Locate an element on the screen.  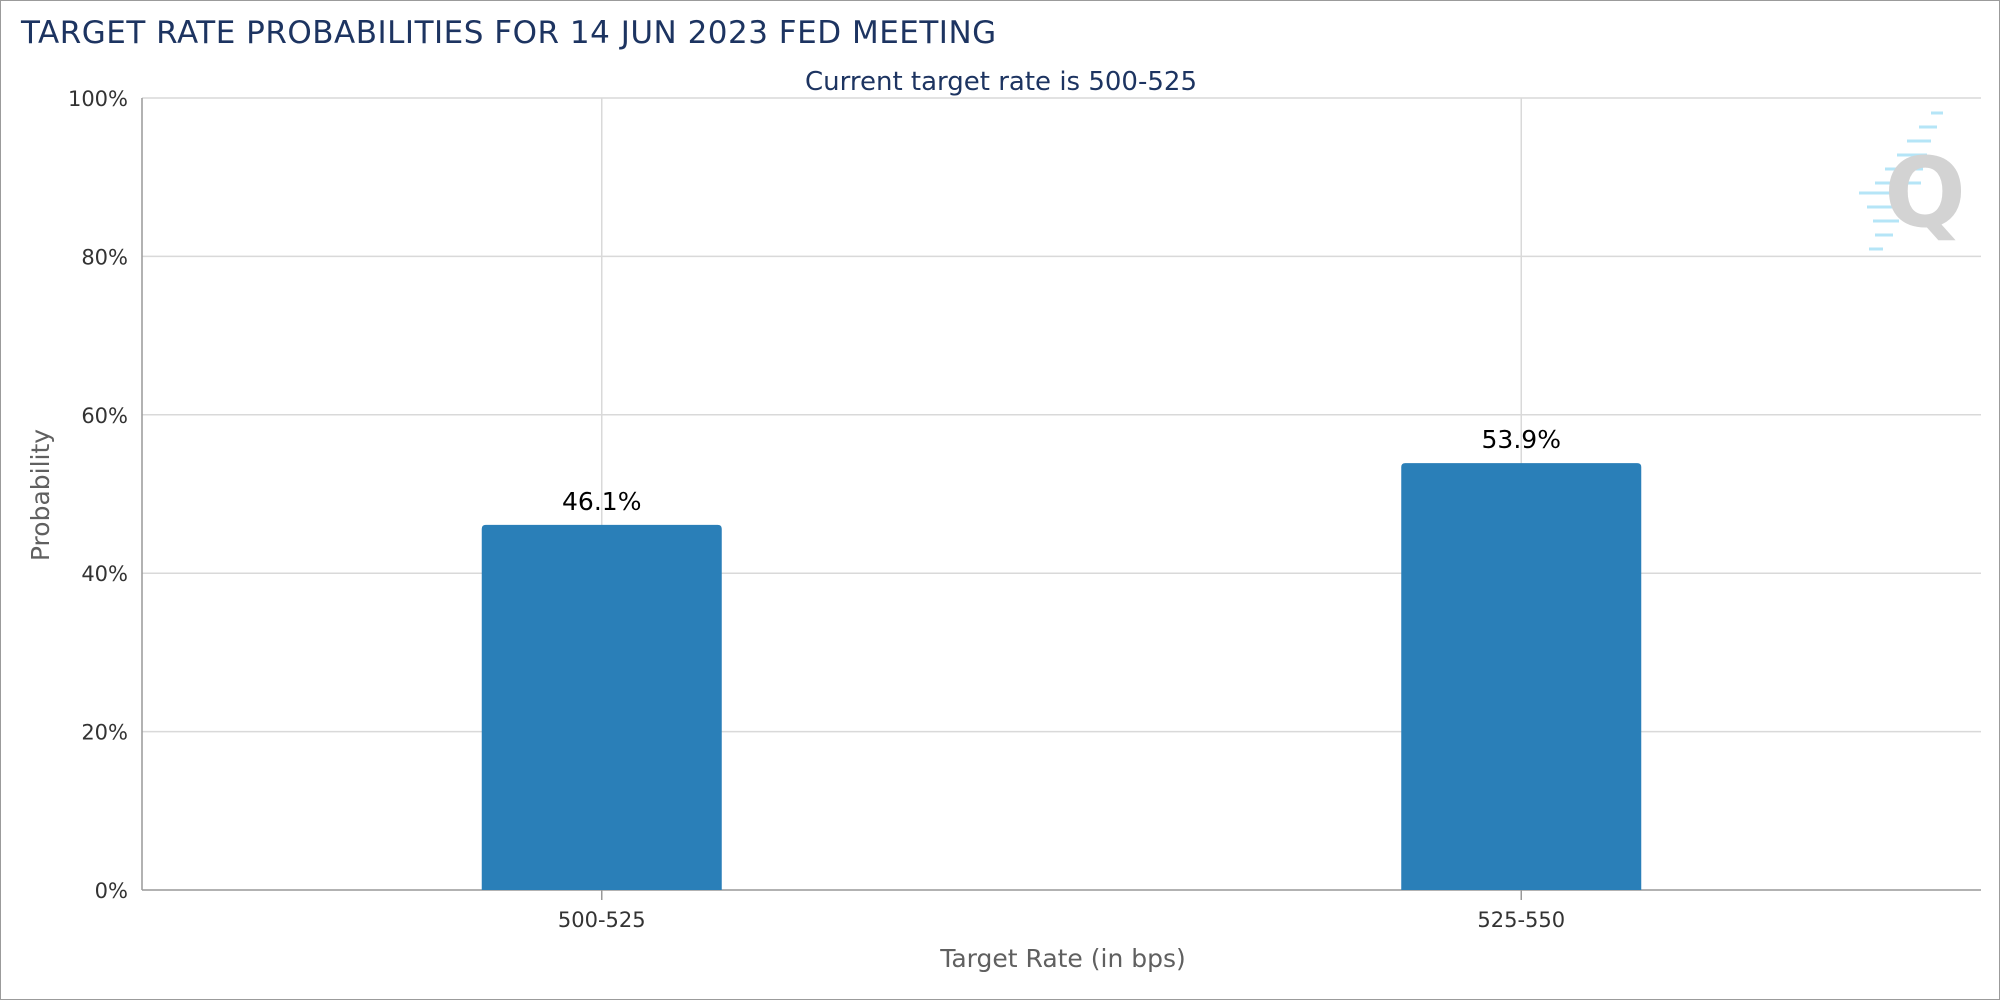
x-axis-ticks: 500-525 525-550 is located at coordinates (1061, 911).